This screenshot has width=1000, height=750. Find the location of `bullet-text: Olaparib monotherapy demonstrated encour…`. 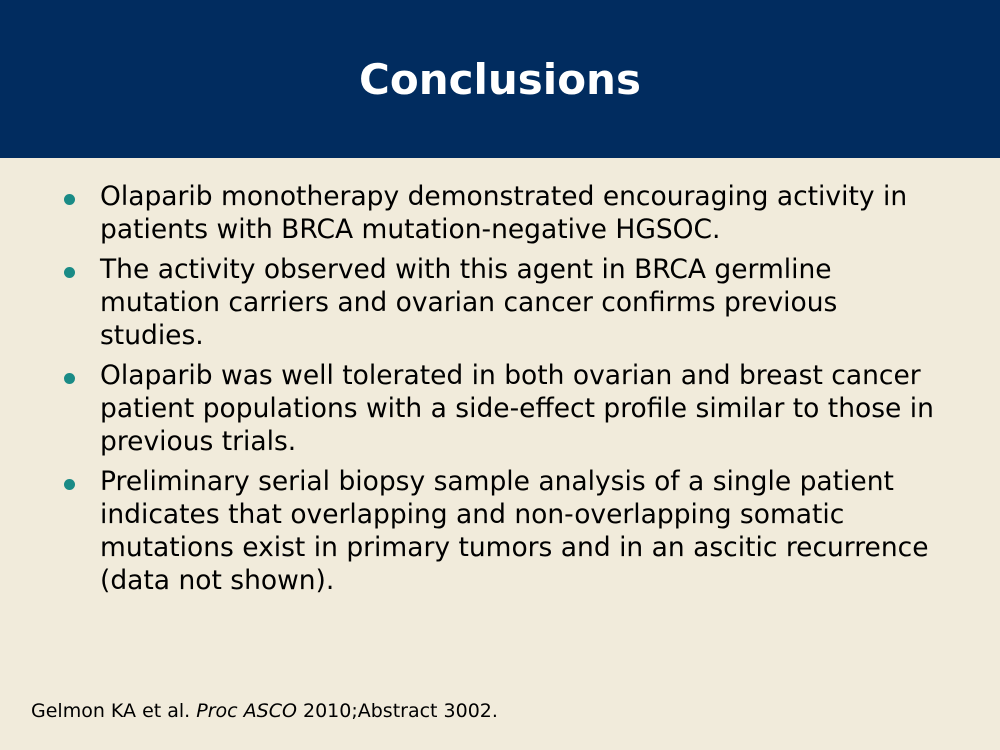

bullet-text: Olaparib monotherapy demonstrated encour… is located at coordinates (504, 213).